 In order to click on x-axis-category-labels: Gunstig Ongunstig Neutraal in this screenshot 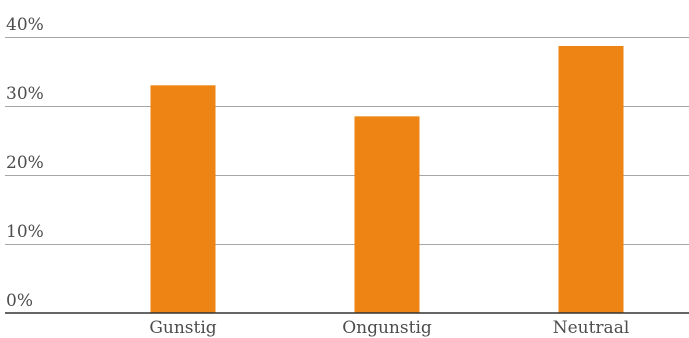, I will do `click(389, 328)`.